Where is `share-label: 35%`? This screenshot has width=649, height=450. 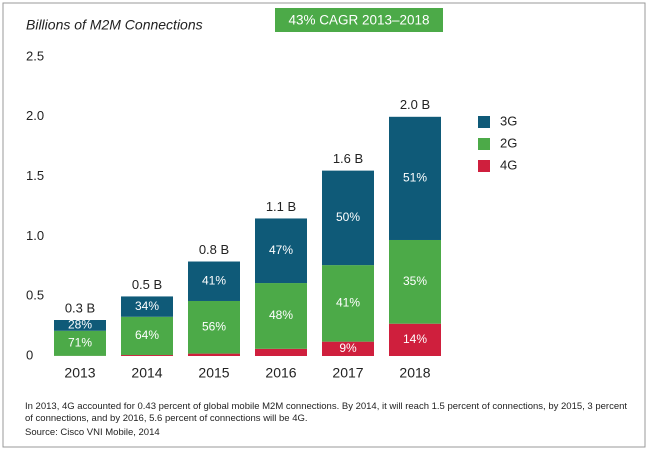
share-label: 35% is located at coordinates (415, 281).